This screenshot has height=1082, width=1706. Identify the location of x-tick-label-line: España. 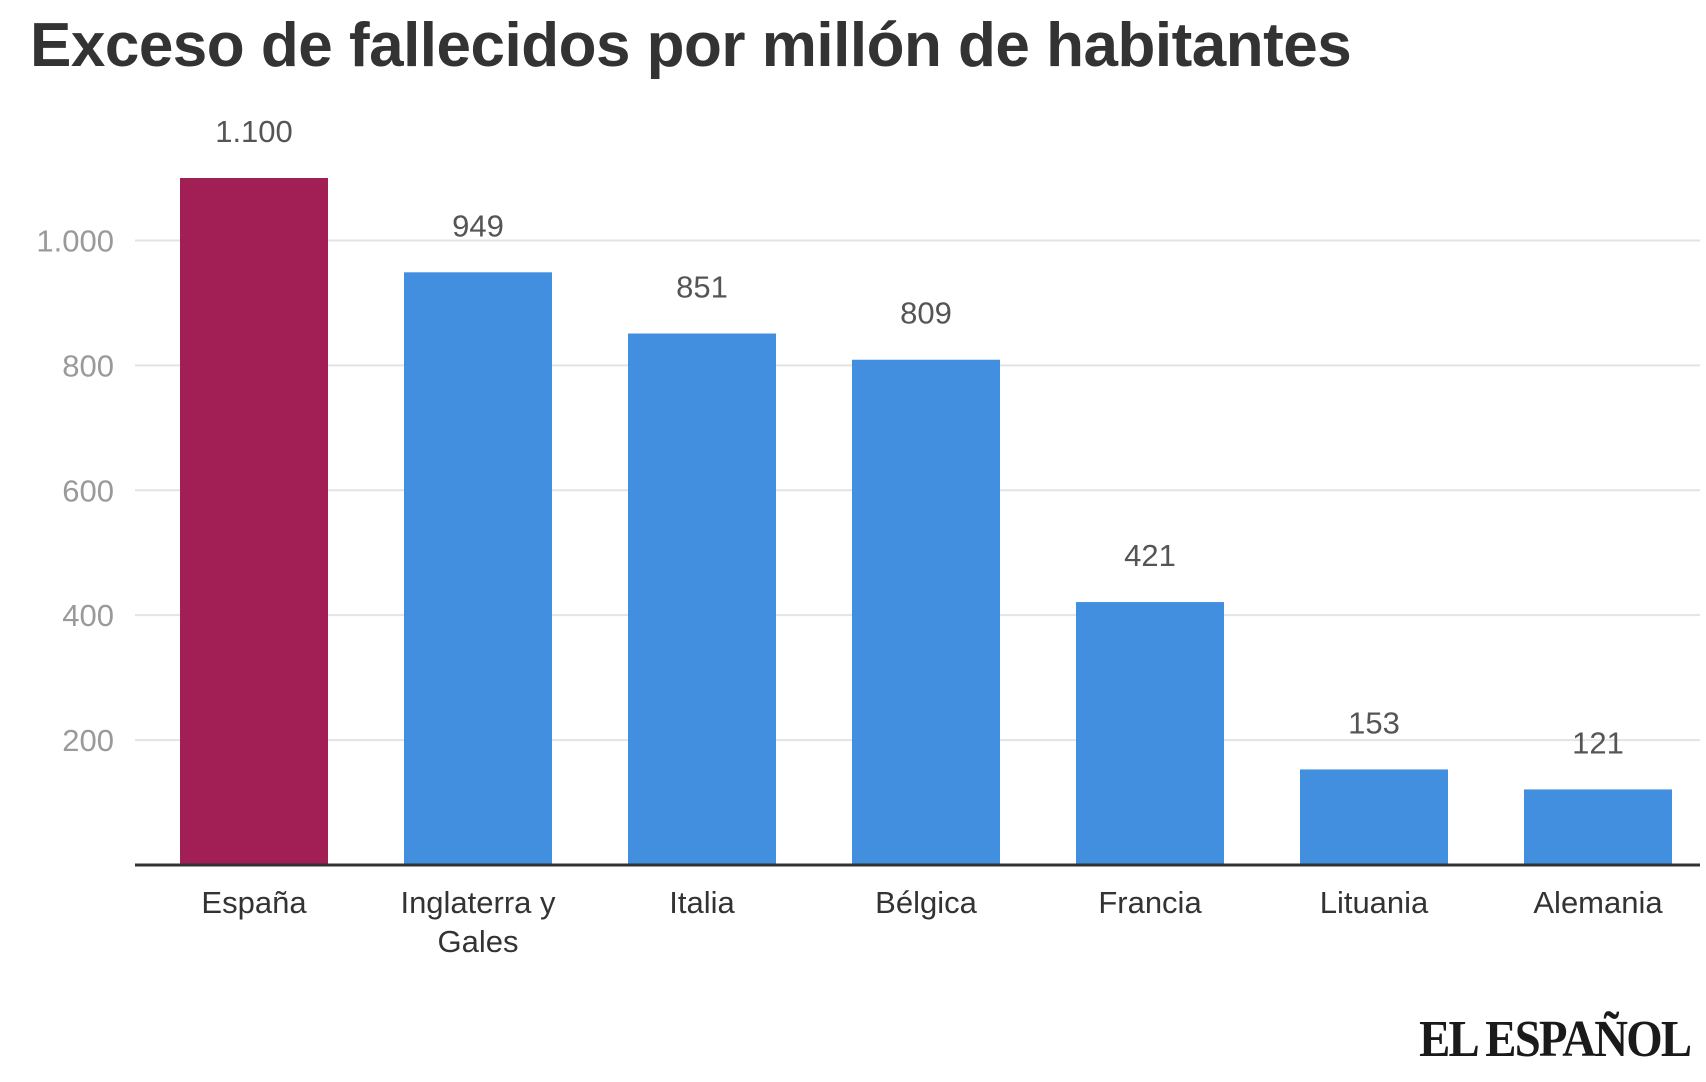
(254, 902).